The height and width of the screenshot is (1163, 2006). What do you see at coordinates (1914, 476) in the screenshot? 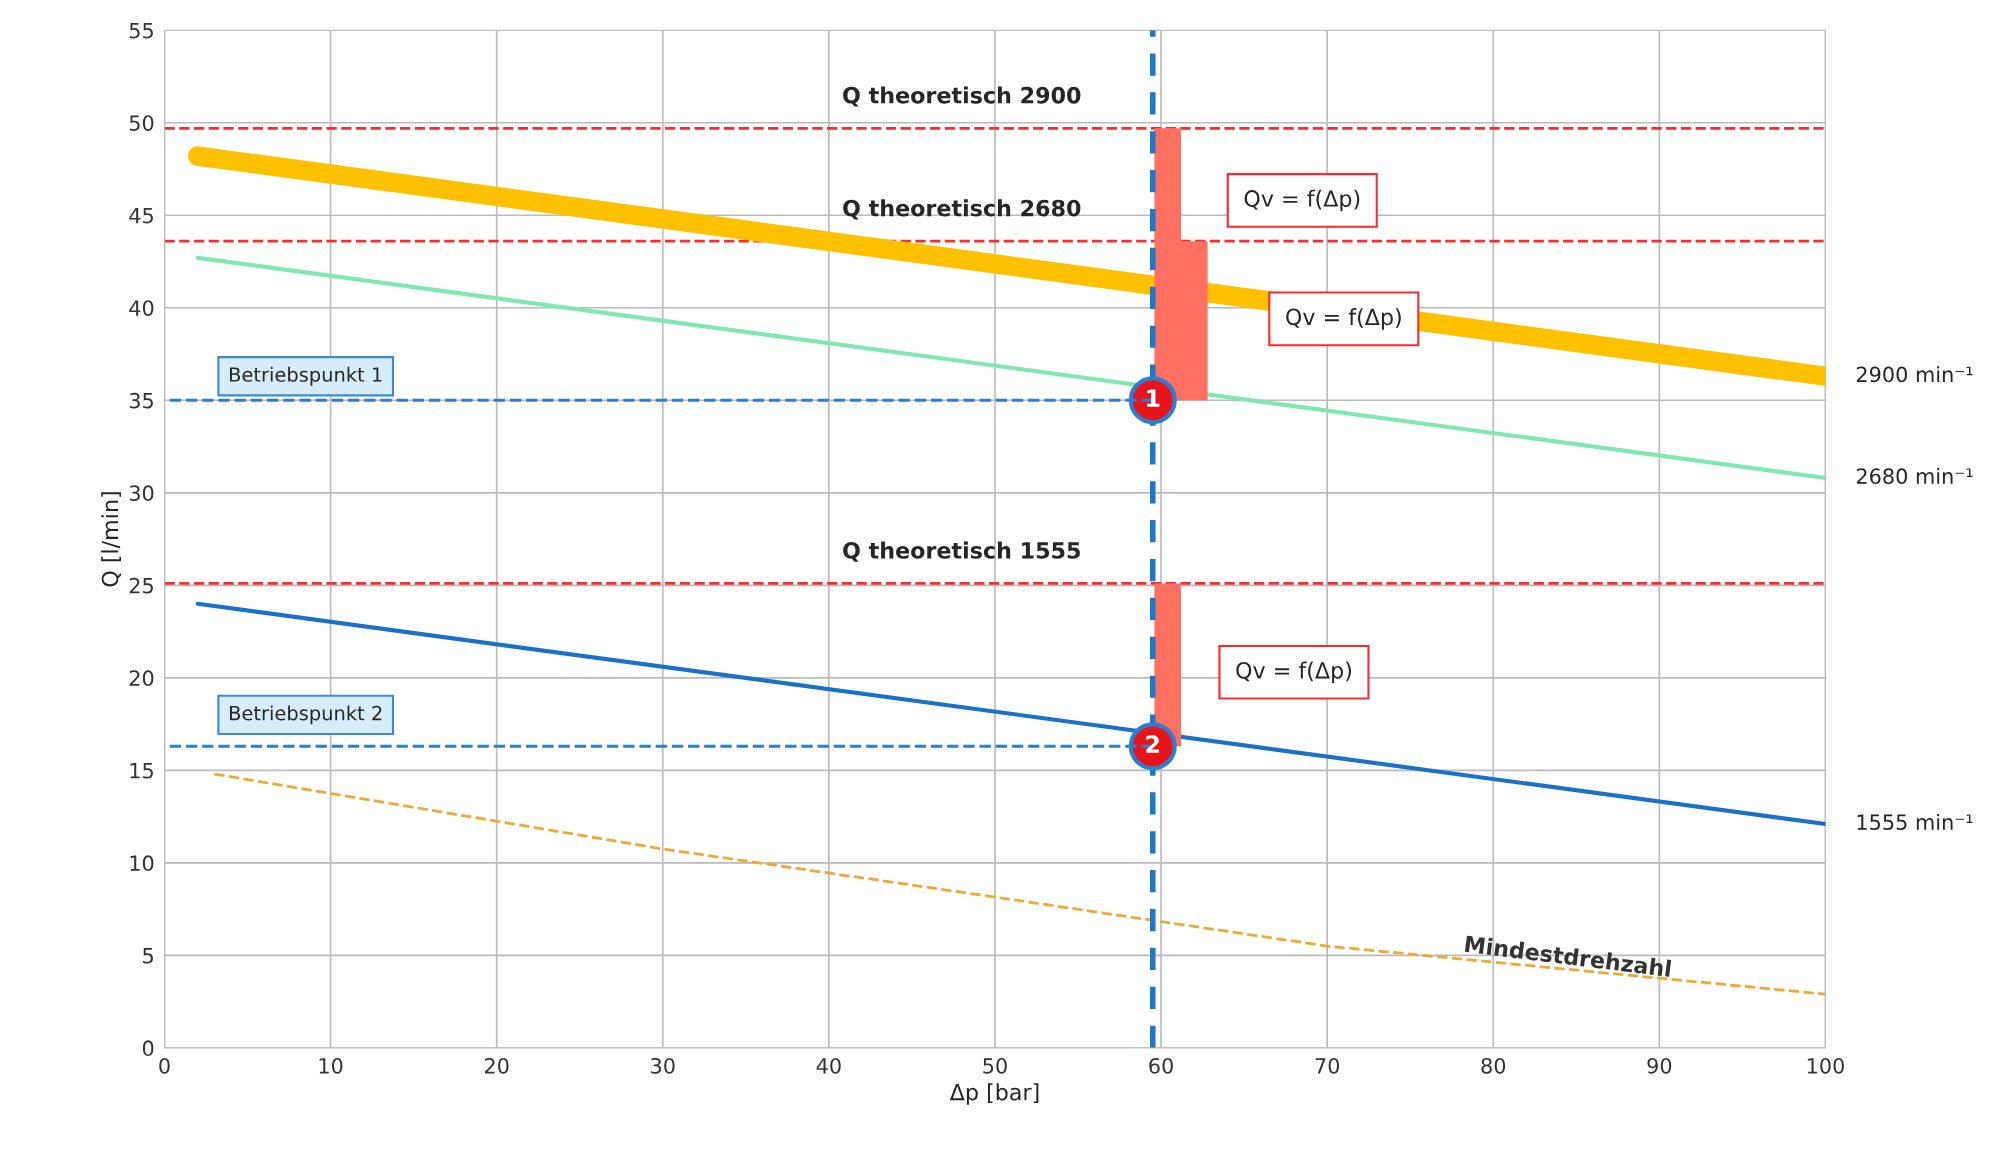
I see `series-label: 2680 min⁻¹` at bounding box center [1914, 476].